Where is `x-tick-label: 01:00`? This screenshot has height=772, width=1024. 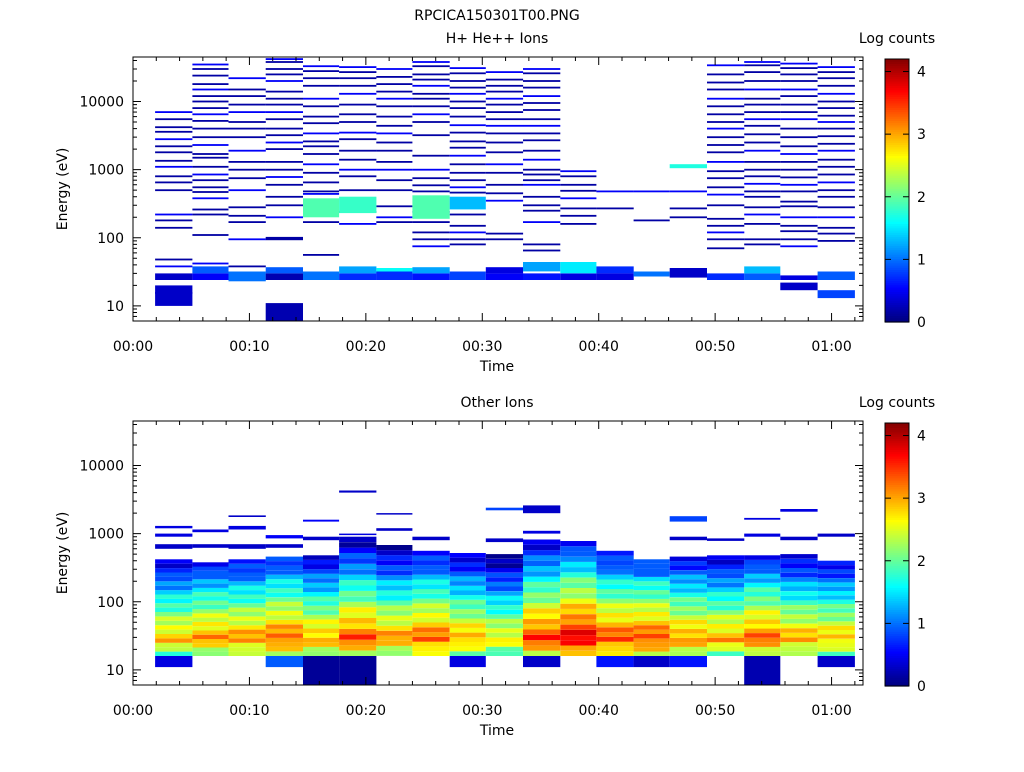
x-tick-label: 01:00 is located at coordinates (831, 347).